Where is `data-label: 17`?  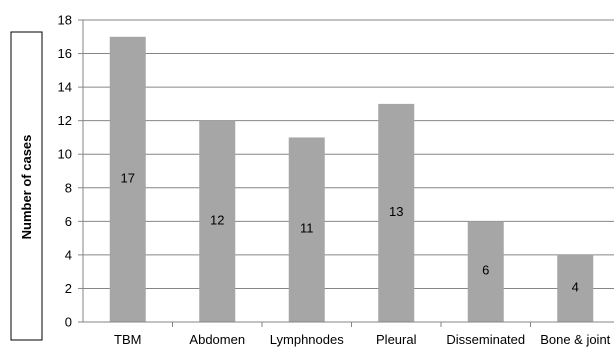
data-label: 17 is located at coordinates (128, 177).